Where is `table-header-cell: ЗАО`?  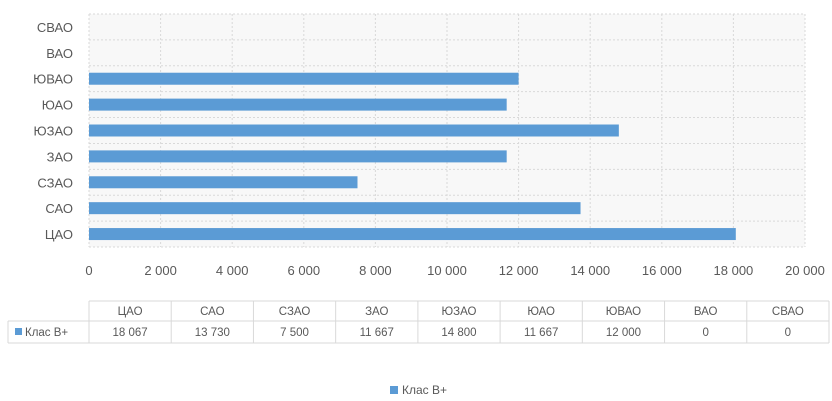 table-header-cell: ЗАО is located at coordinates (376, 312).